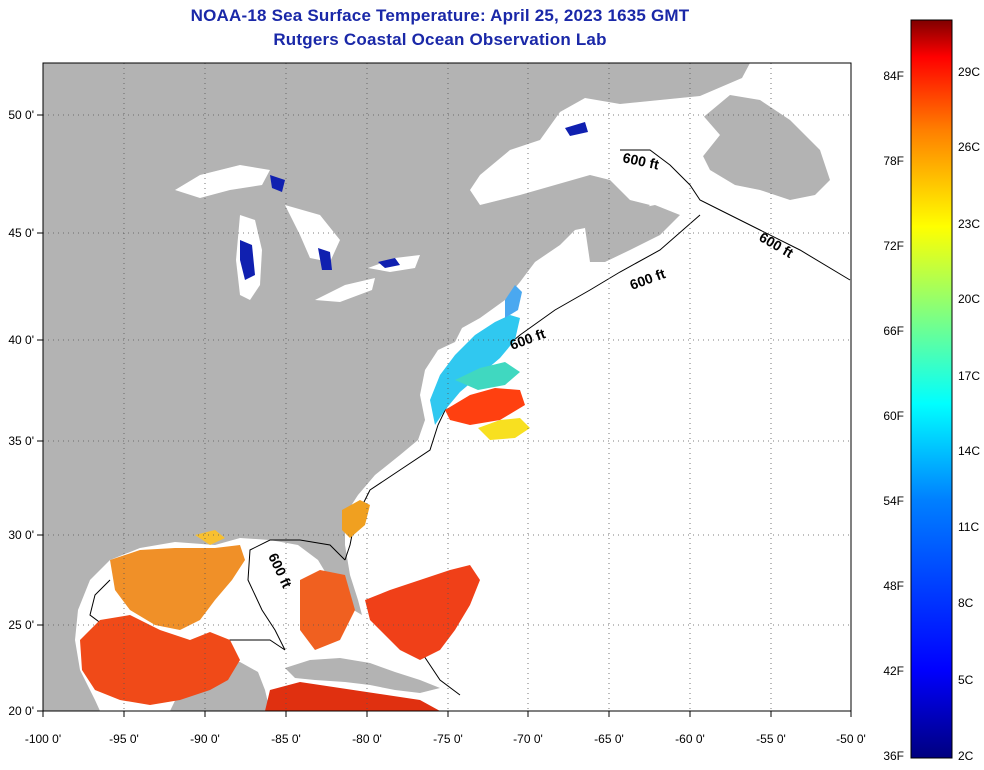  I want to click on colorbar-c-label: 5C, so click(966, 680).